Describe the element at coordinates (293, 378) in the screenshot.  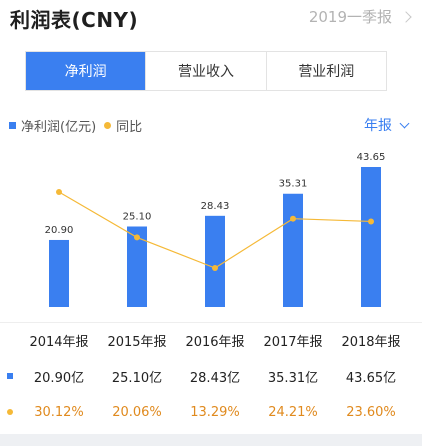
I see `profit-cell: 35.31亿` at that location.